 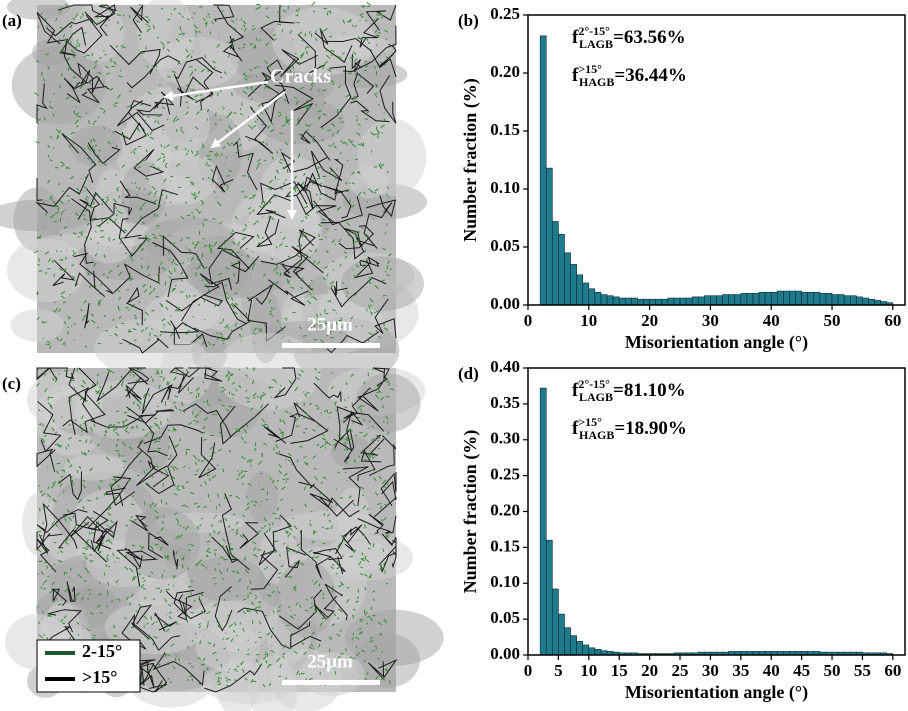 What do you see at coordinates (528, 320) in the screenshot?
I see `x-tick-label: 0` at bounding box center [528, 320].